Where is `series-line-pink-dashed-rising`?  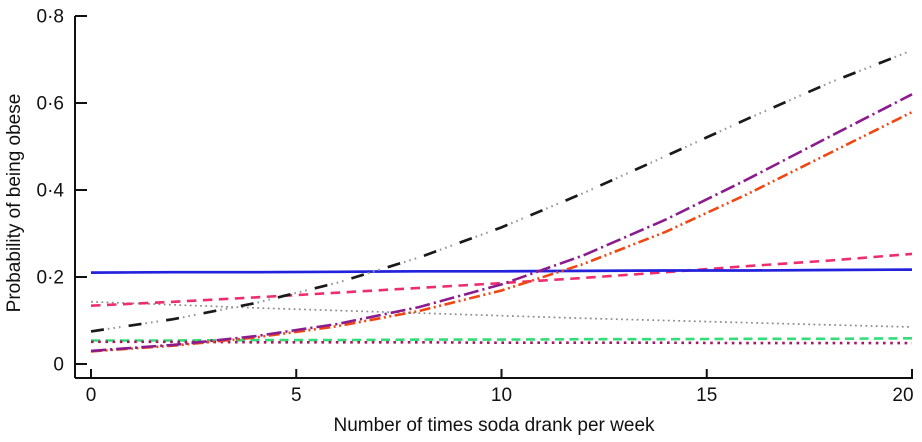
series-line-pink-dashed-rising is located at coordinates (501, 279).